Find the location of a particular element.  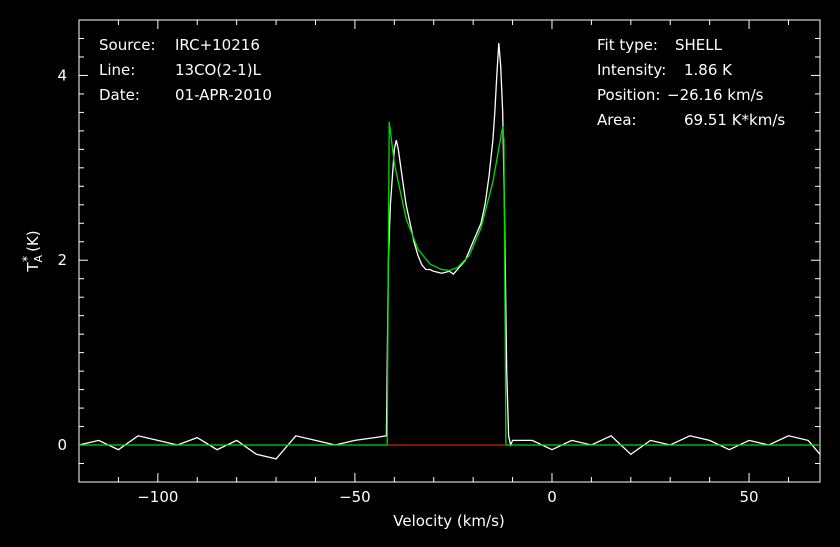

position-value: −26.16 km/s is located at coordinates (715, 95).